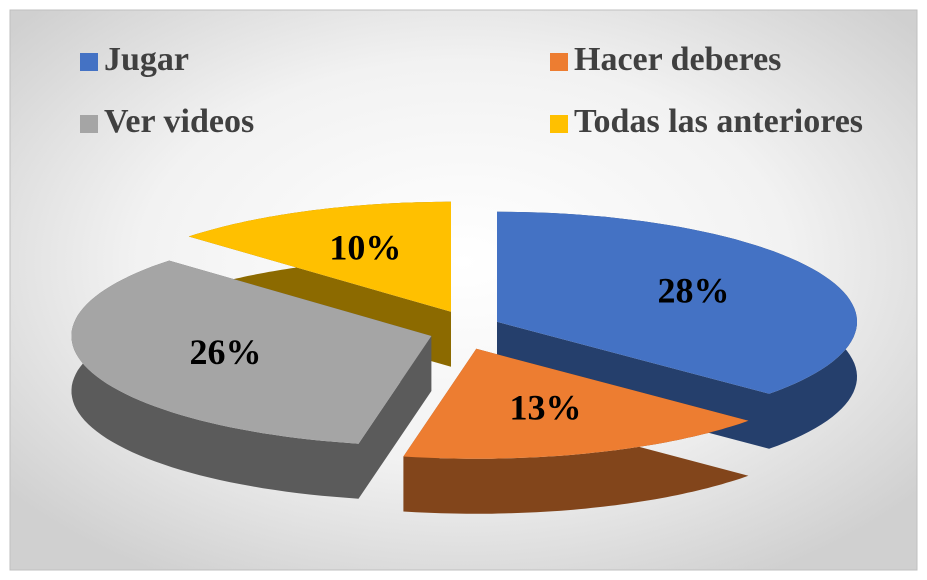  Describe the element at coordinates (693, 291) in the screenshot. I see `data-label: 28%` at that location.